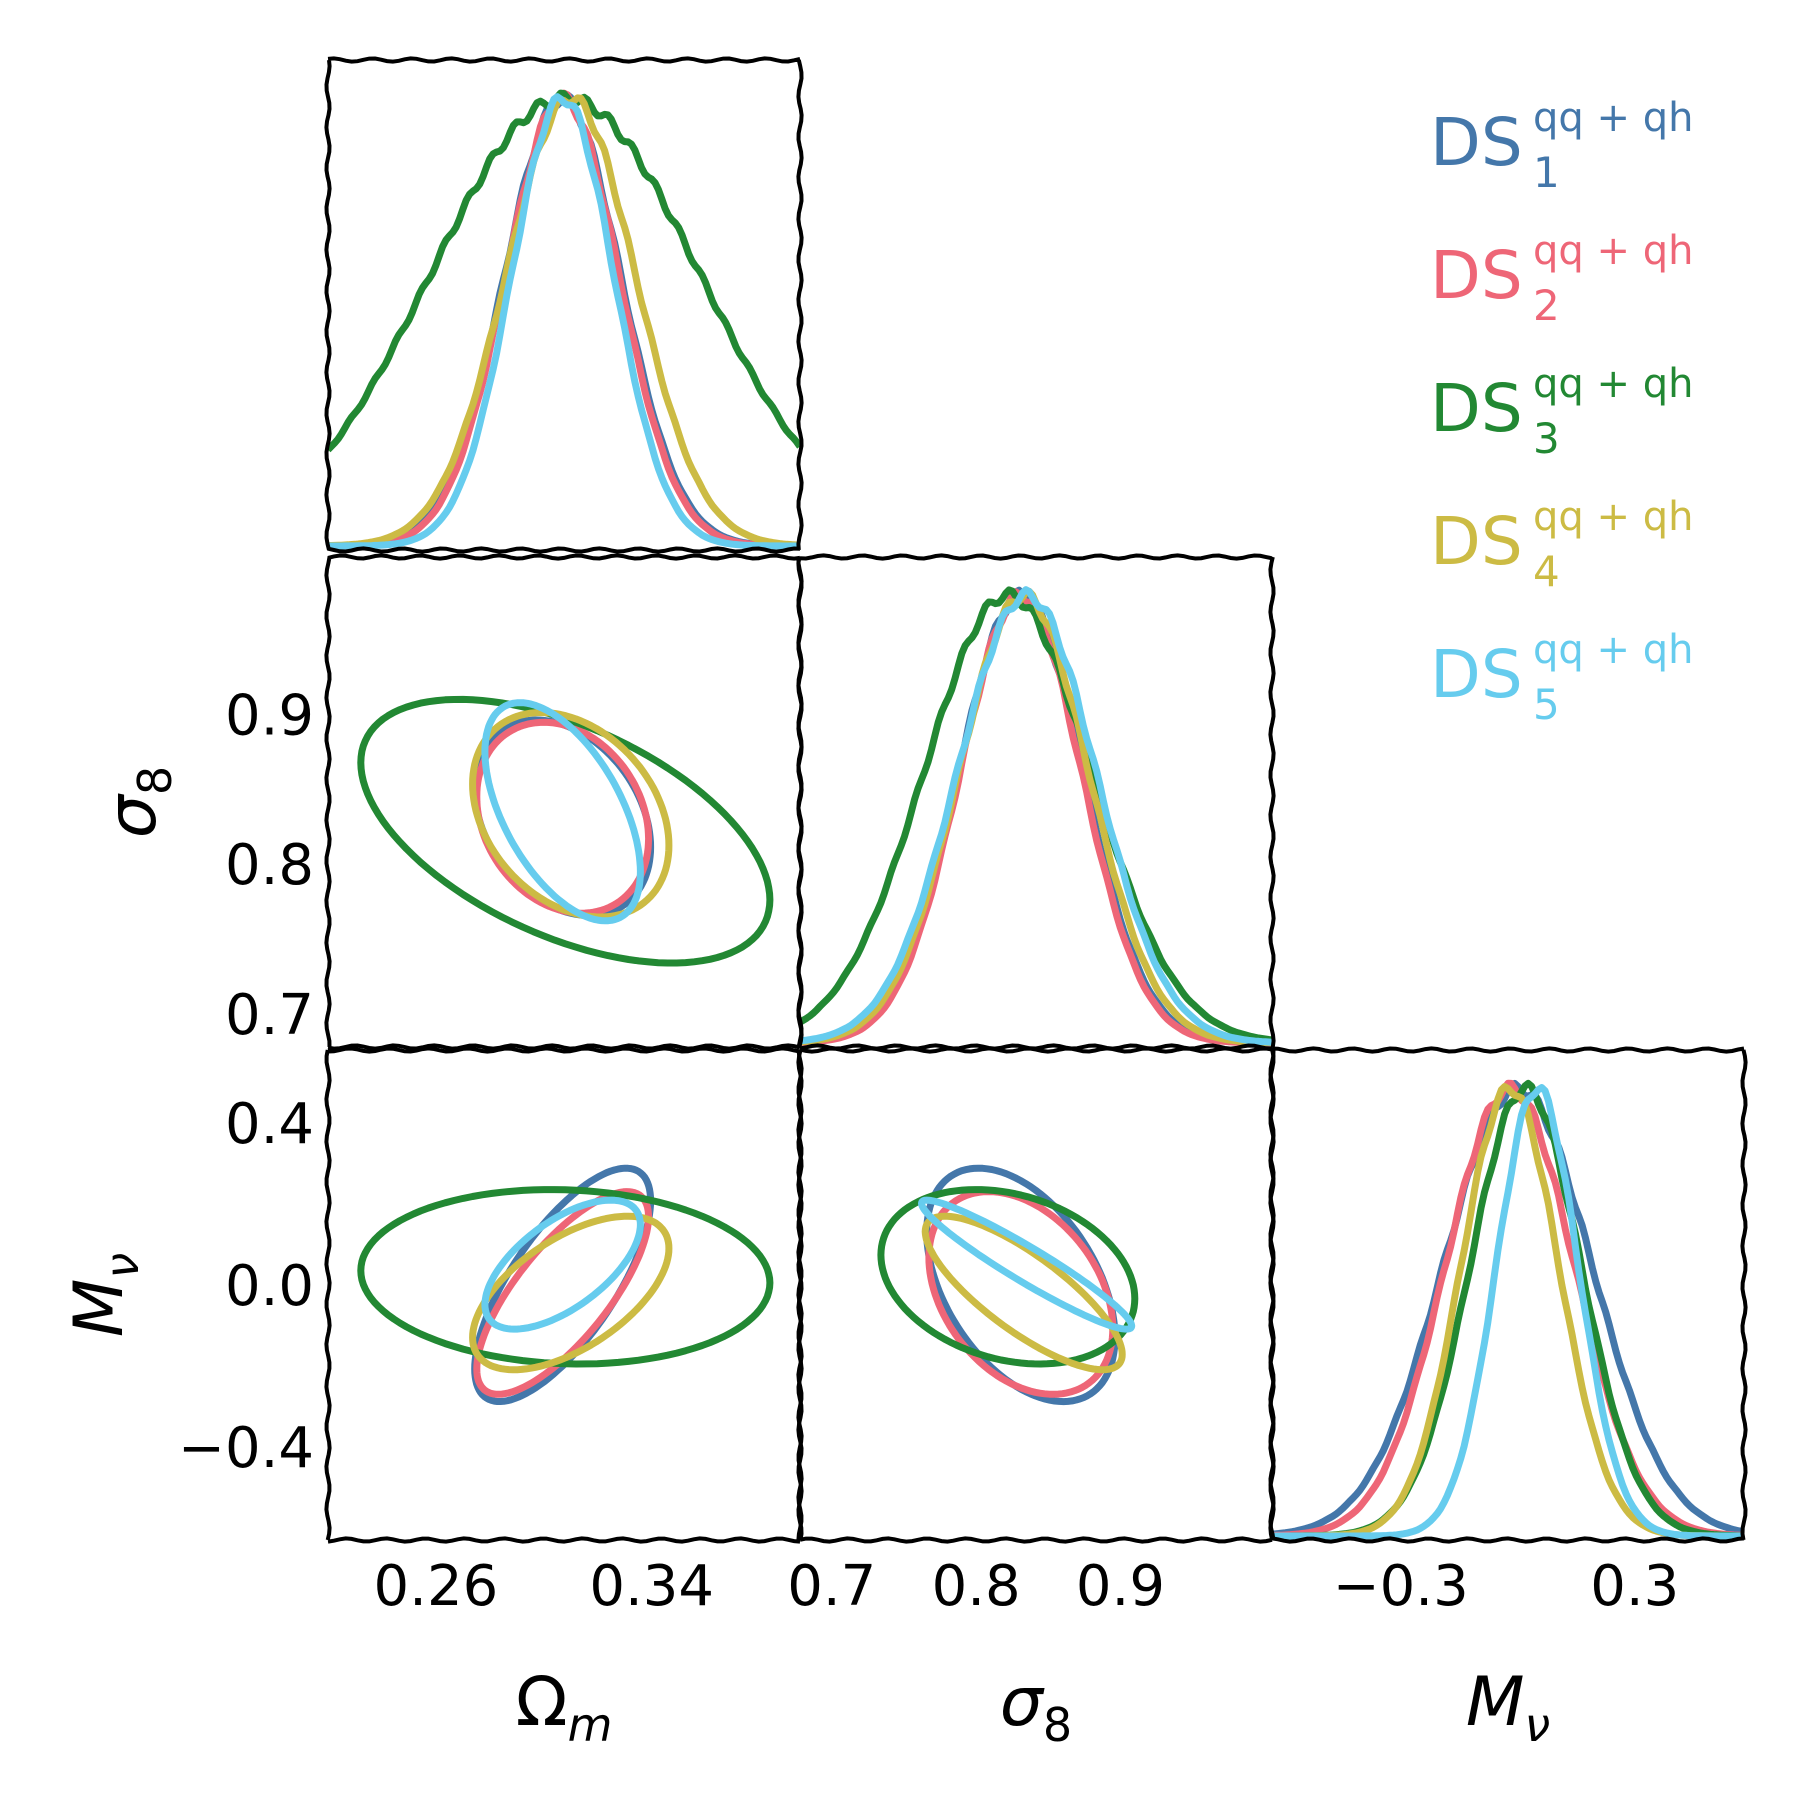 The image size is (1800, 1805). What do you see at coordinates (137, 802) in the screenshot?
I see `ylabel-1: σ8` at bounding box center [137, 802].